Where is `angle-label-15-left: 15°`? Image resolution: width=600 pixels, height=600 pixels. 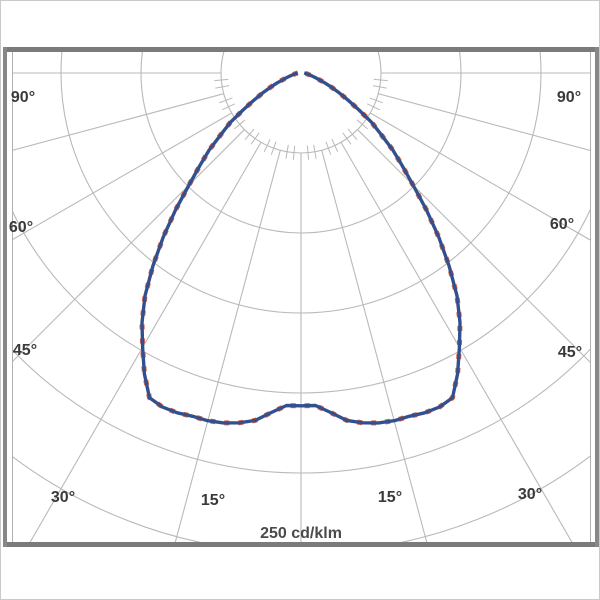
angle-label-15-left: 15° is located at coordinates (213, 500).